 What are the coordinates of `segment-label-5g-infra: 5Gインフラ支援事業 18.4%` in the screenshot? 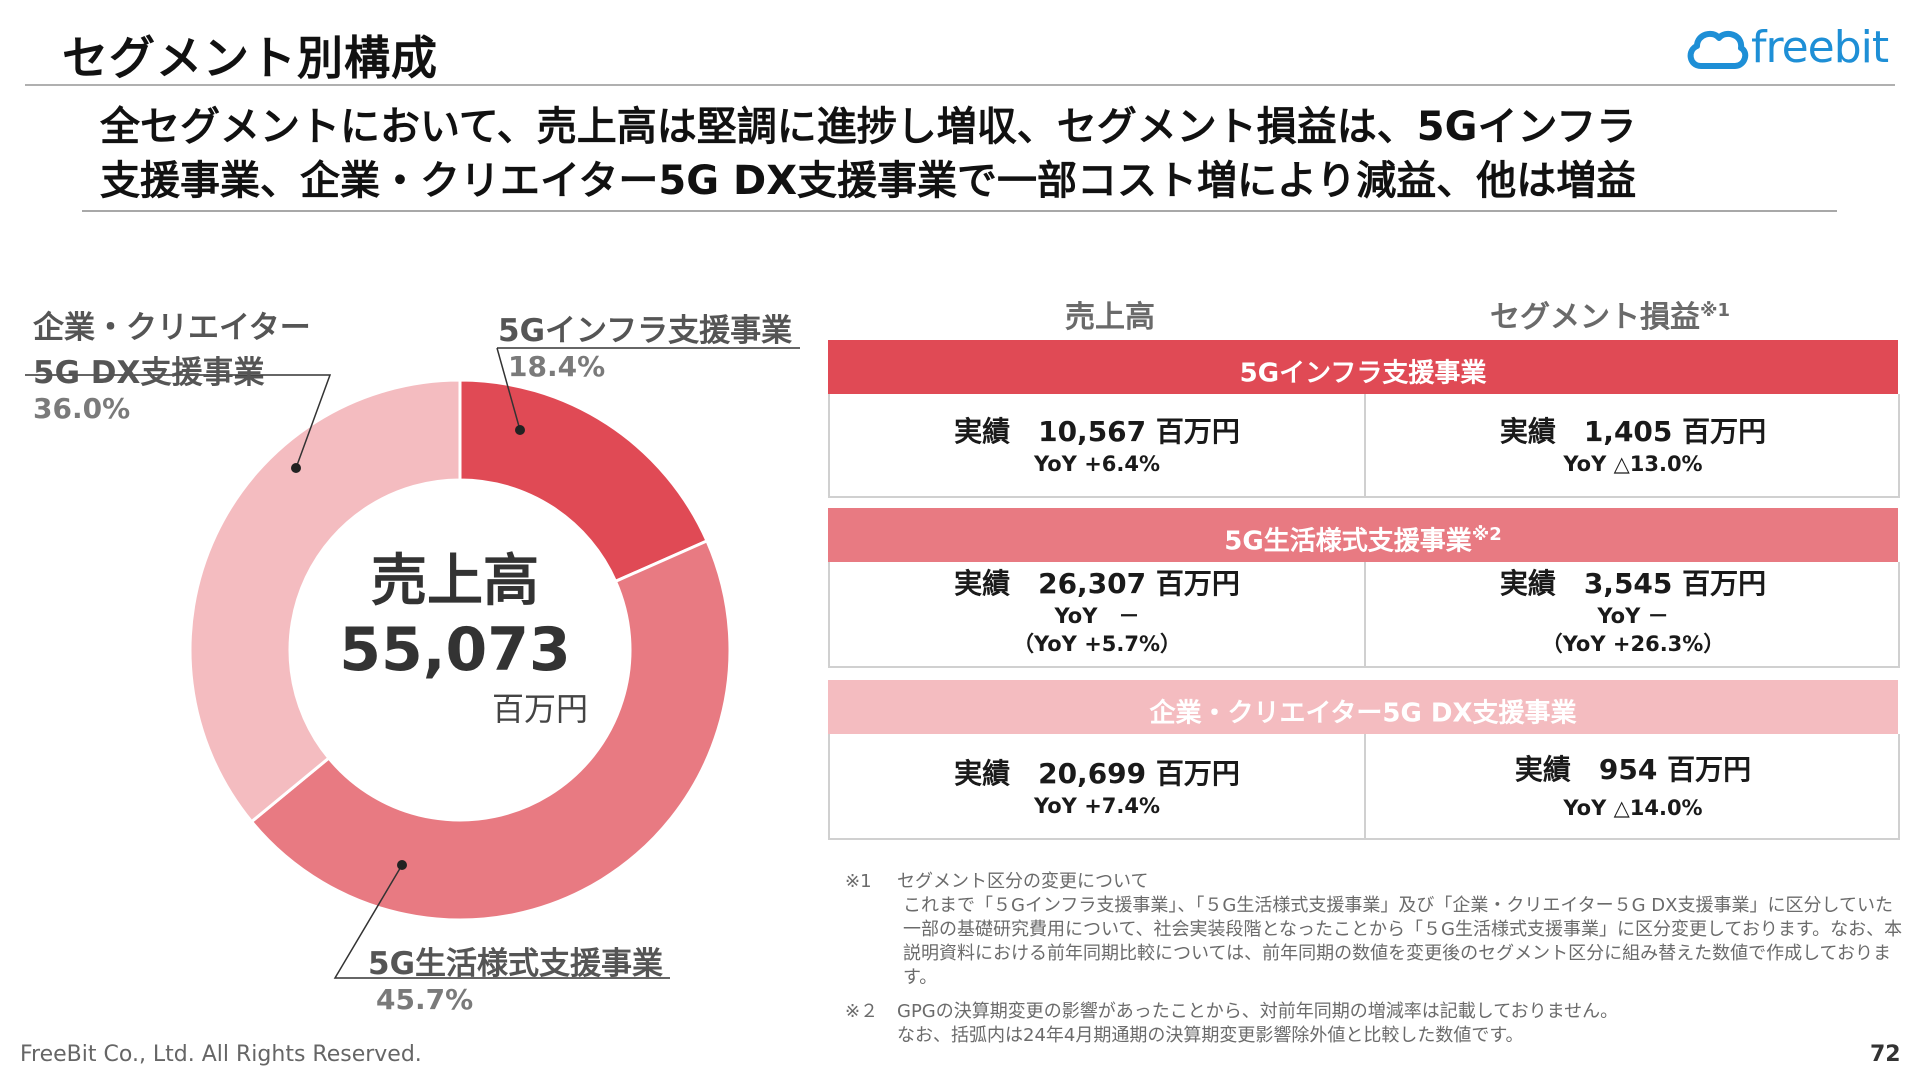 It's located at (645, 344).